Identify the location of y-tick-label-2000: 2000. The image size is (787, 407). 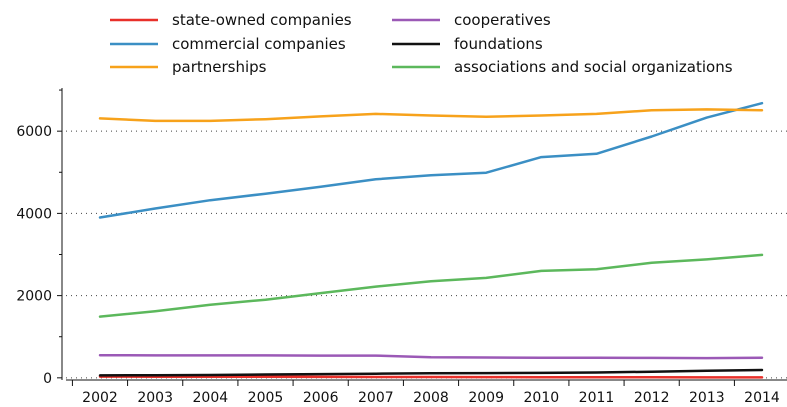
(34, 297).